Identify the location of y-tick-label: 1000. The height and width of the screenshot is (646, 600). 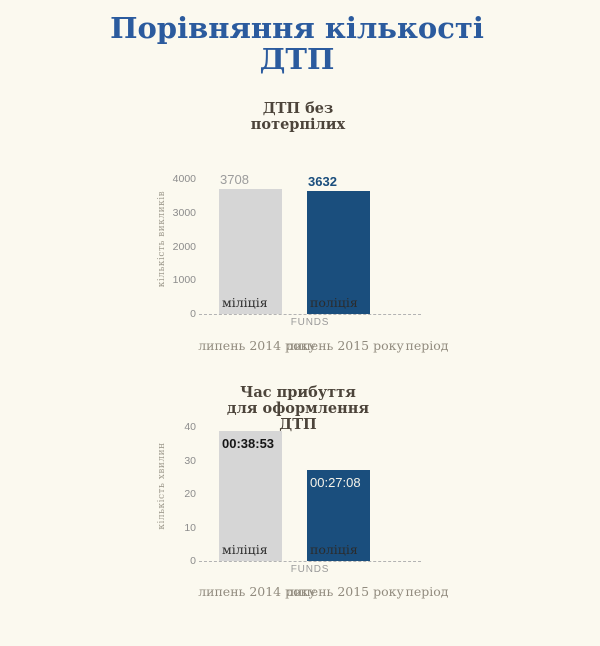
(184, 280).